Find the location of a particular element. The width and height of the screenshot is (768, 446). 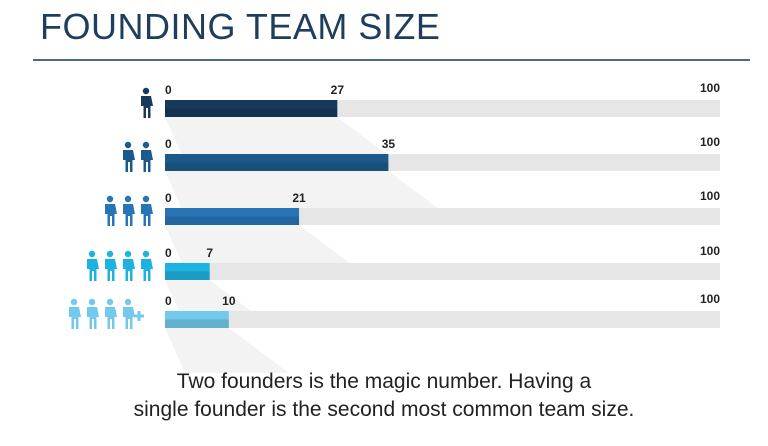

value-label: 35 is located at coordinates (389, 144).